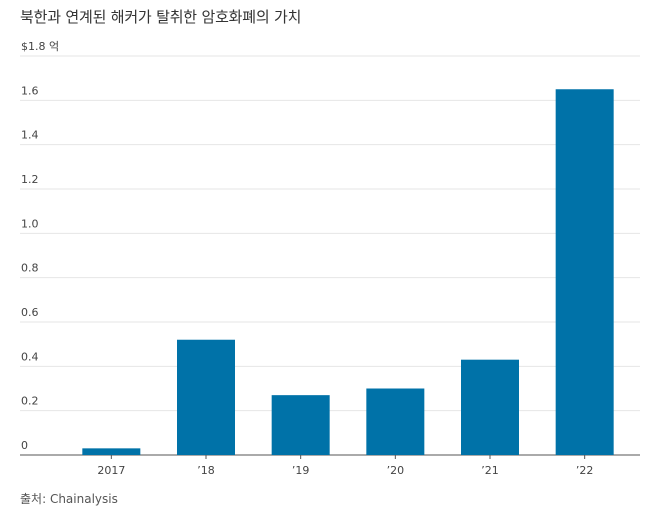 The height and width of the screenshot is (516, 650). What do you see at coordinates (30, 223) in the screenshot?
I see `y-tick-label: 1.0` at bounding box center [30, 223].